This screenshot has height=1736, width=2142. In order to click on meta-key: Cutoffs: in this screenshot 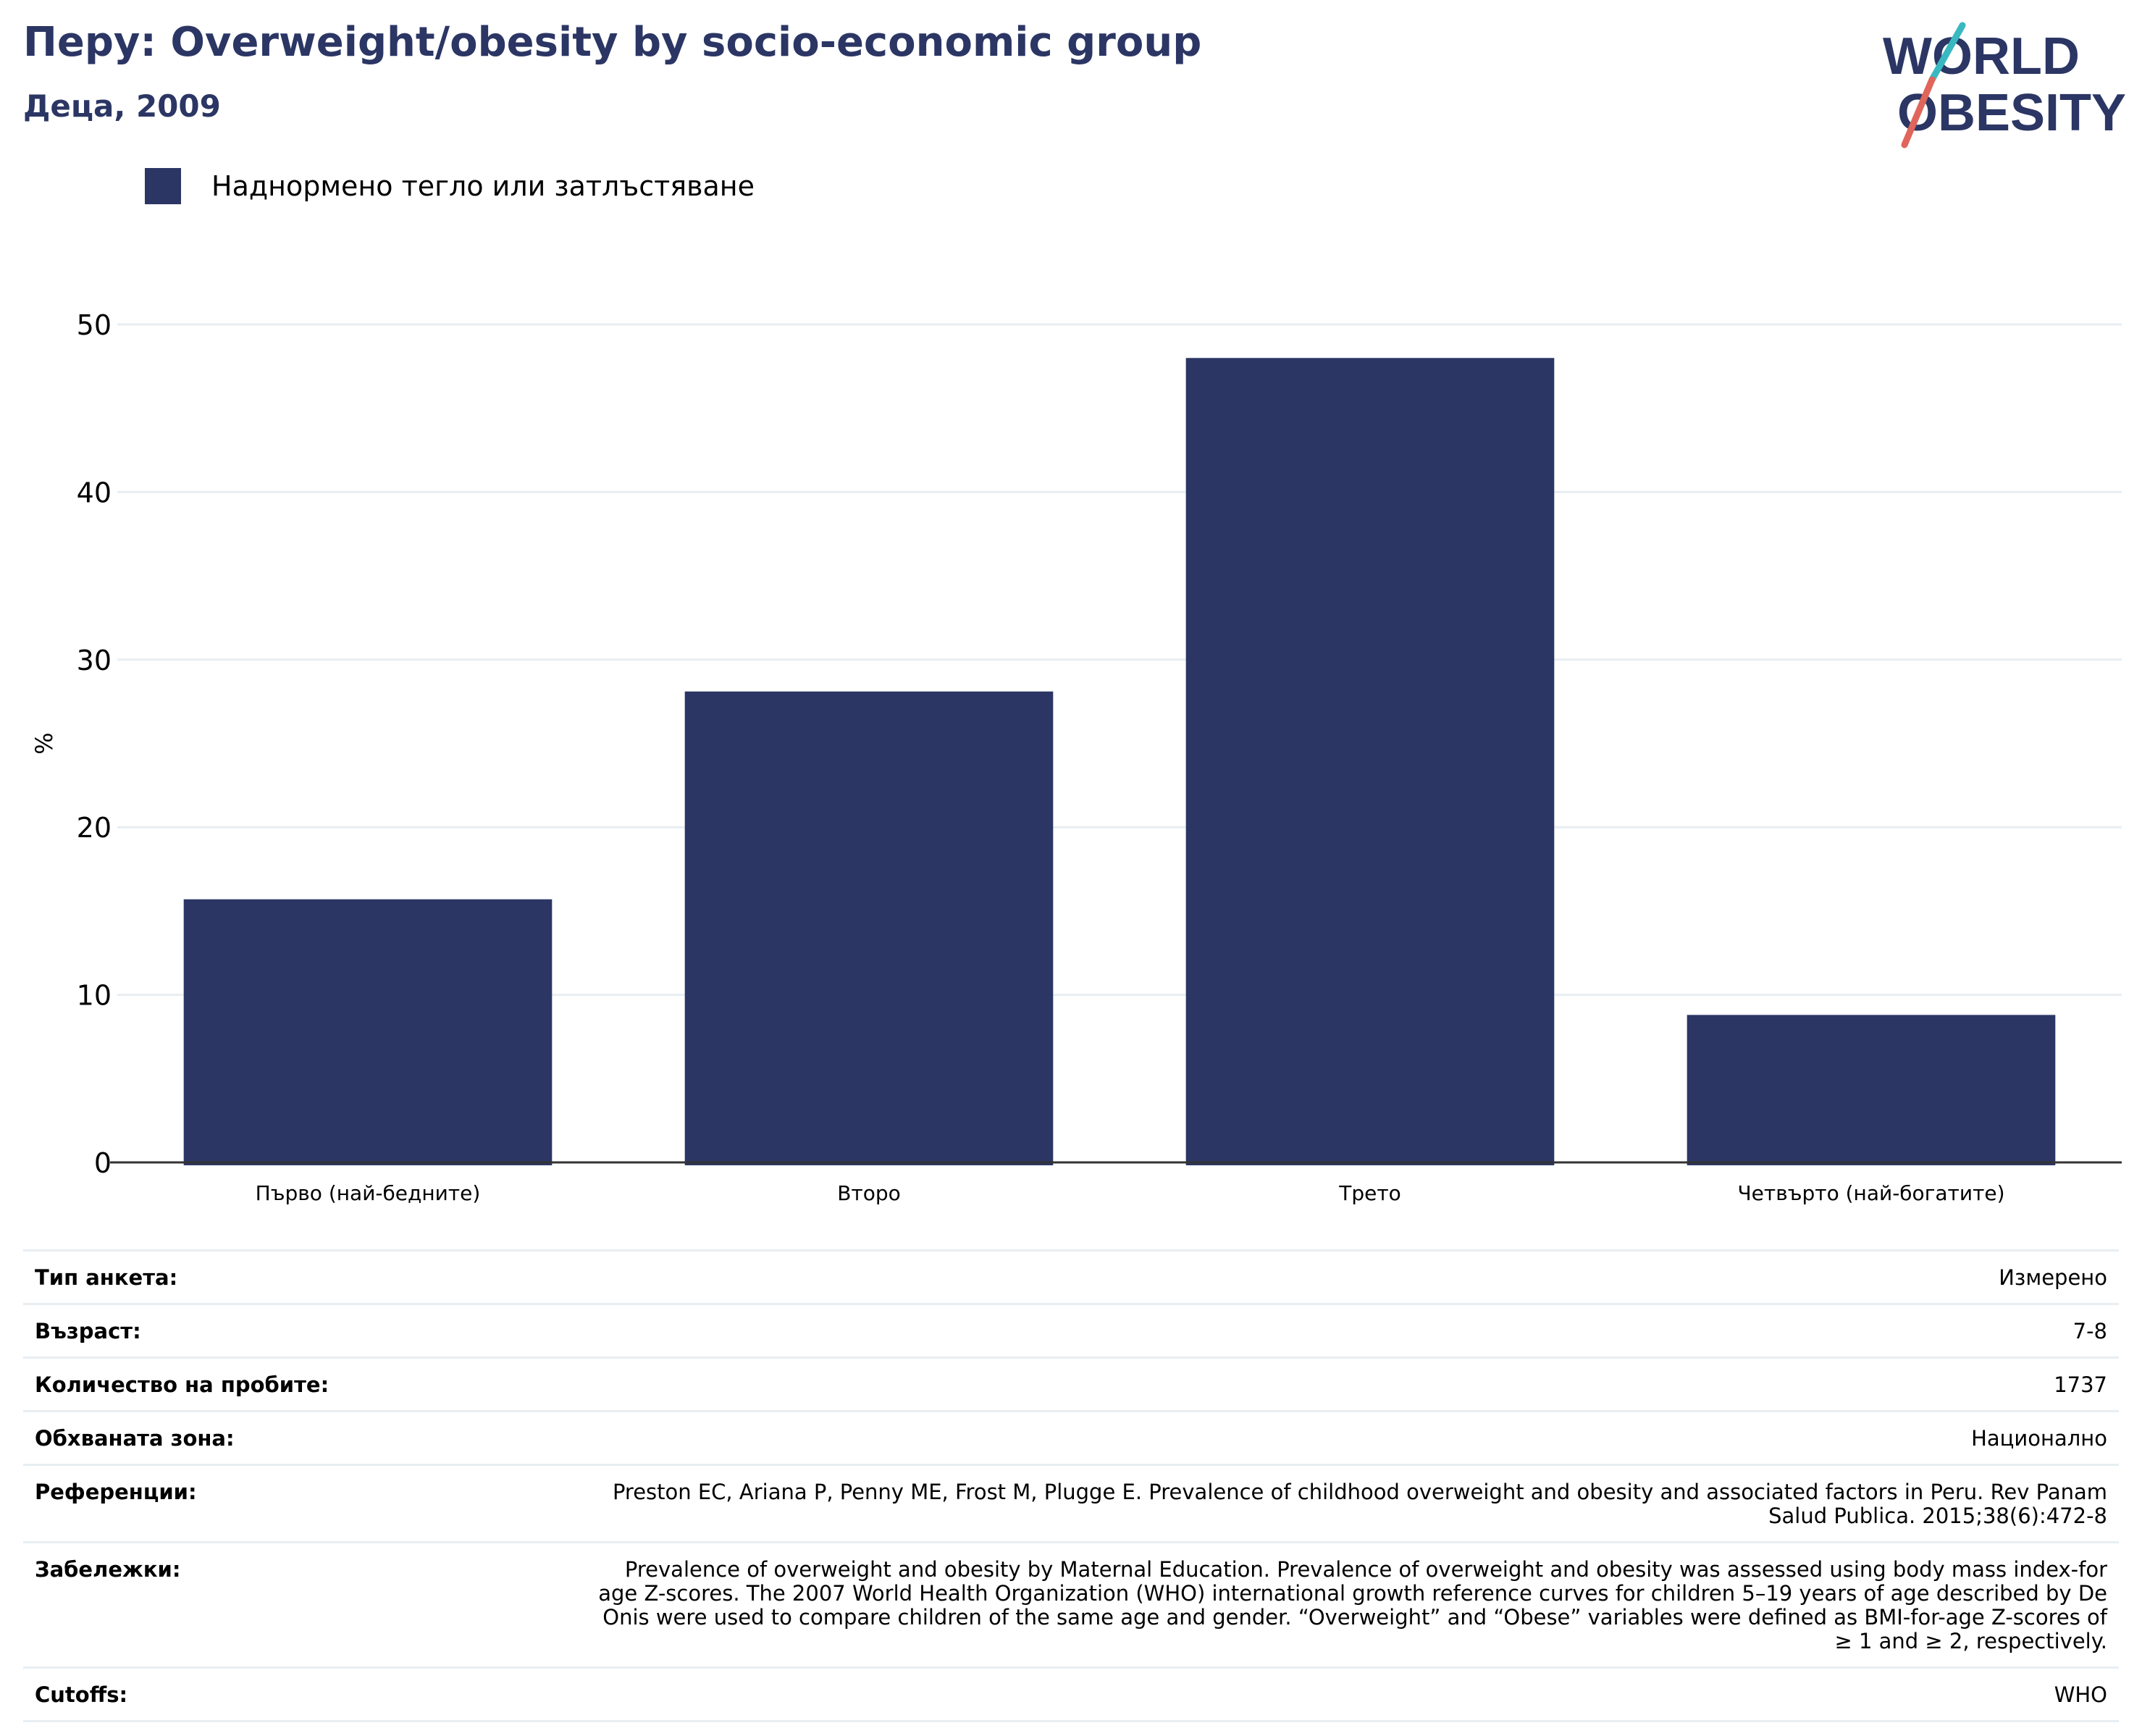, I will do `click(81, 1695)`.